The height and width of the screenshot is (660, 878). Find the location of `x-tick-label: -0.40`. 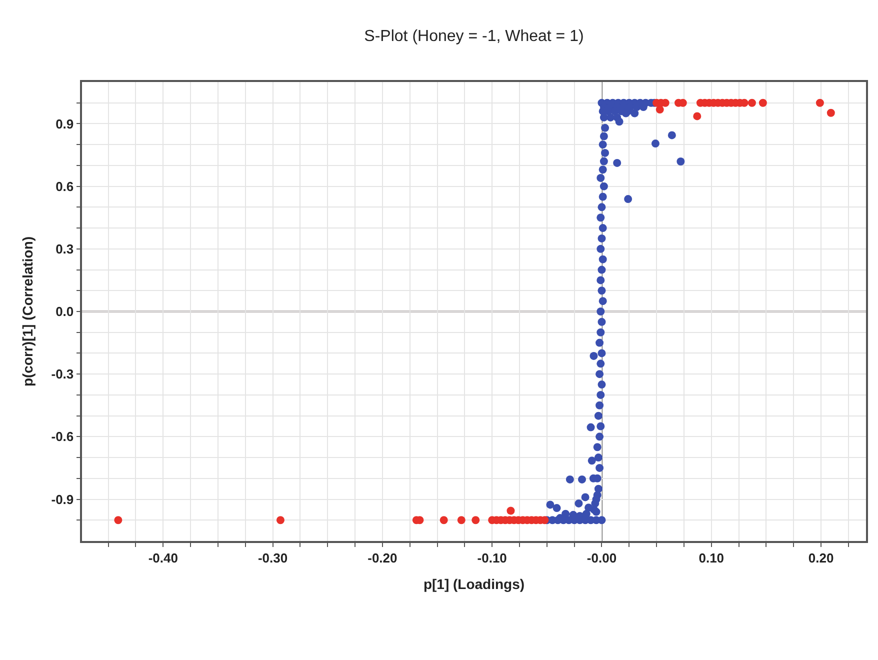

x-tick-label: -0.40 is located at coordinates (163, 558).